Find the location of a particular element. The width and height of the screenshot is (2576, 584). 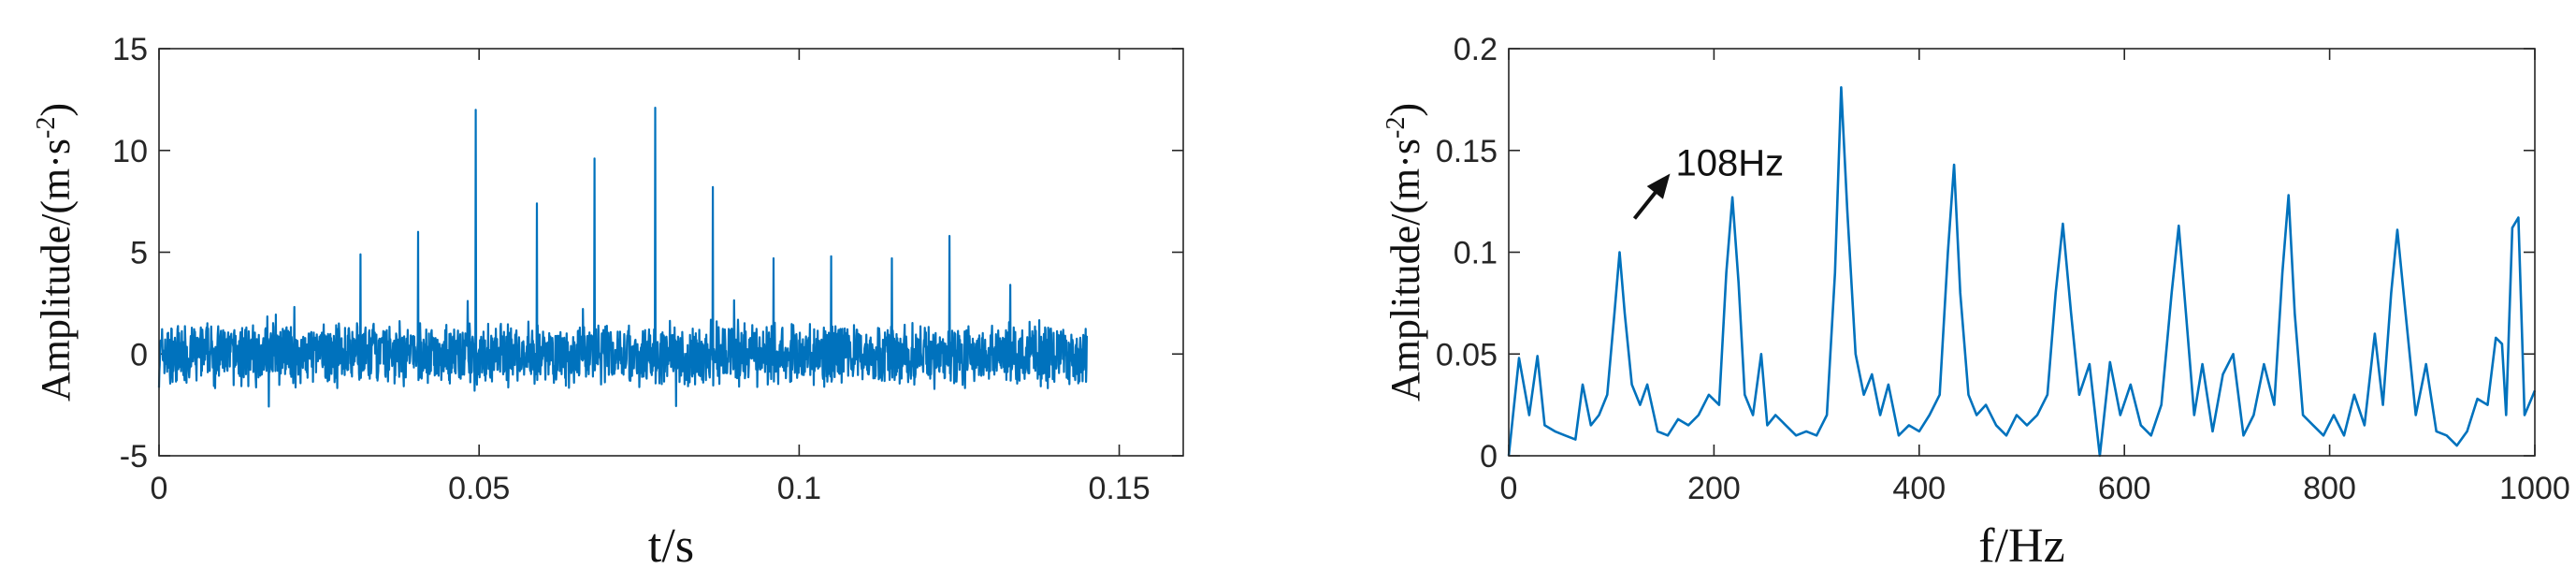

time-domain-y-axis-label: Amplitude/(m·s-2) is located at coordinates (55, 253).